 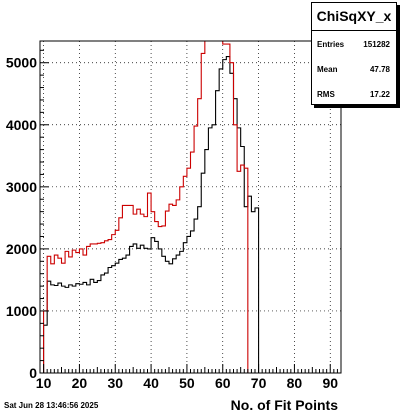 What do you see at coordinates (27, 215) in the screenshot?
I see `y-axis-ticks: 0 1000 2000 3000 4000 5000` at bounding box center [27, 215].